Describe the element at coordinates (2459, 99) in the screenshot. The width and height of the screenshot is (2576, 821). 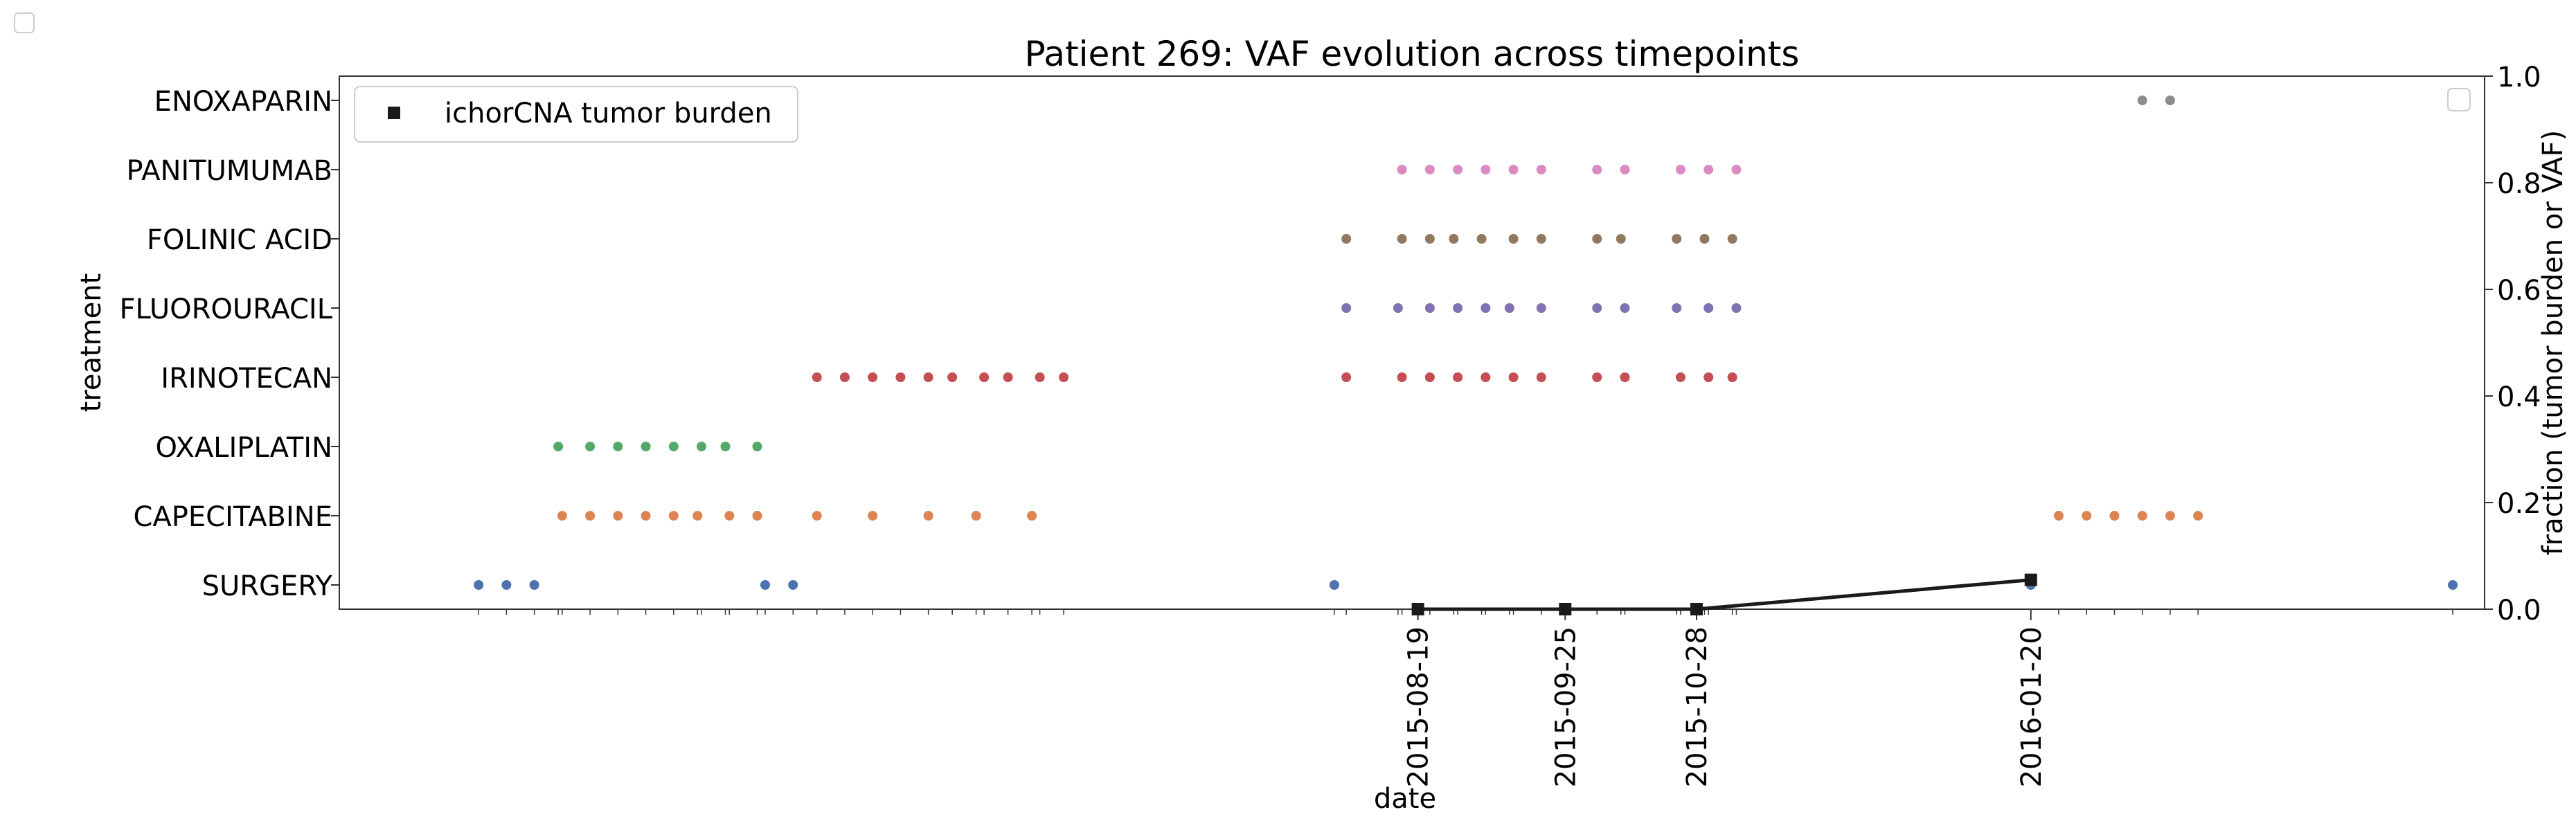
I see `empty-legend-box` at that location.